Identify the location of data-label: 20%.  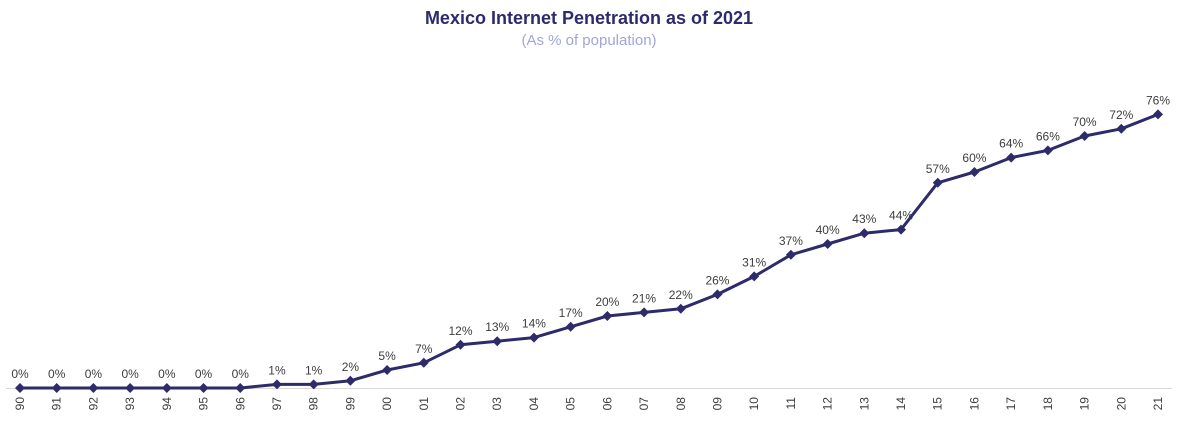
(607, 302).